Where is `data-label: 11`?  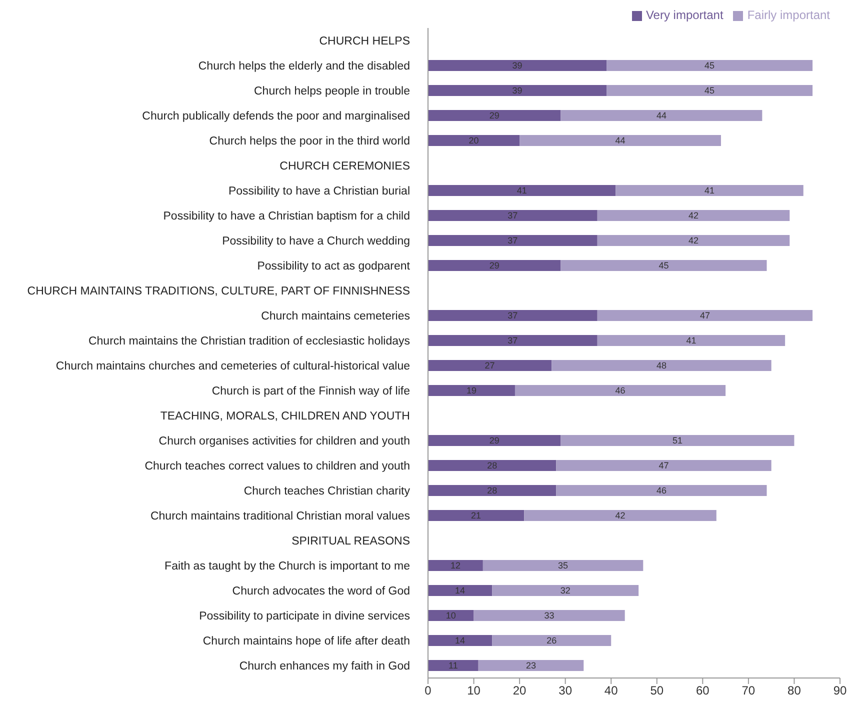 data-label: 11 is located at coordinates (453, 665).